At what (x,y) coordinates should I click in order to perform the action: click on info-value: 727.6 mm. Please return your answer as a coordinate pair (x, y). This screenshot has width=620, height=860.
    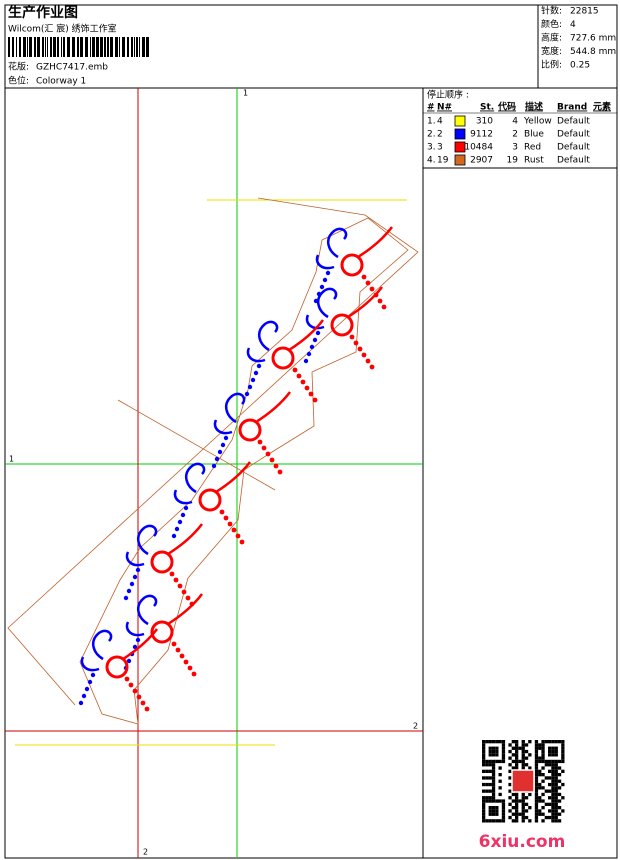
    Looking at the image, I should click on (593, 39).